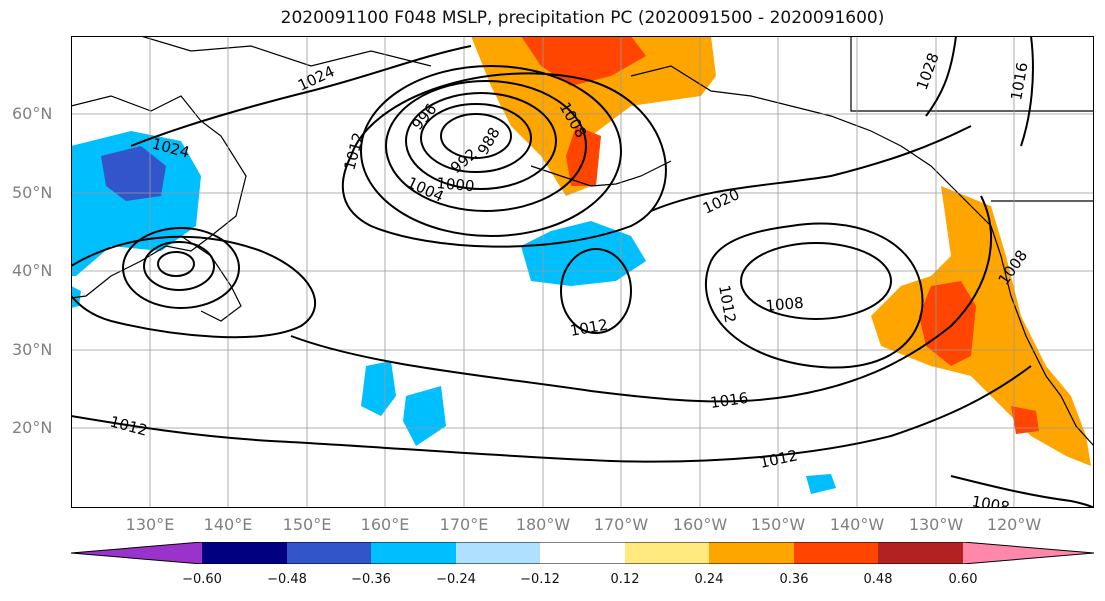 Image resolution: width=1105 pixels, height=601 pixels. I want to click on isobar-1020-mid, so click(811, 168).